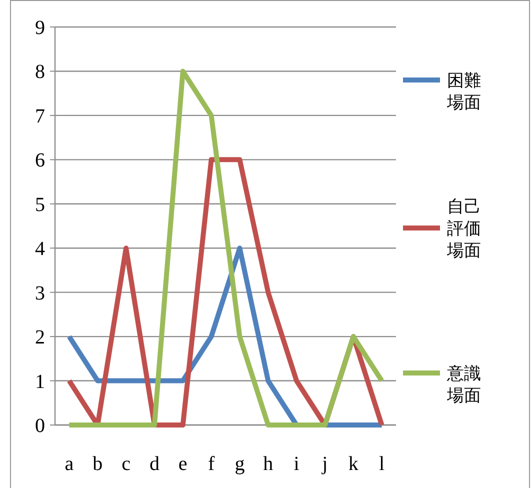 Image resolution: width=531 pixels, height=488 pixels. What do you see at coordinates (69, 464) in the screenshot?
I see `x-tick-label: a` at bounding box center [69, 464].